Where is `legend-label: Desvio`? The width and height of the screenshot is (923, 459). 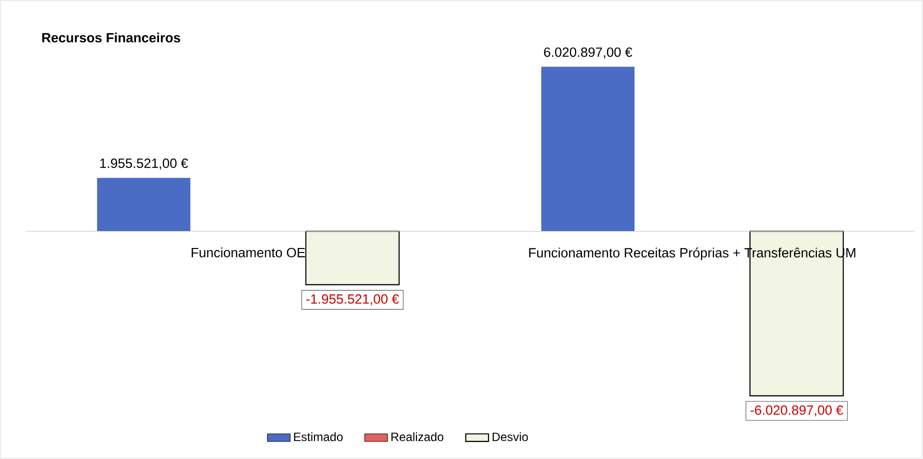
legend-label: Desvio is located at coordinates (510, 437).